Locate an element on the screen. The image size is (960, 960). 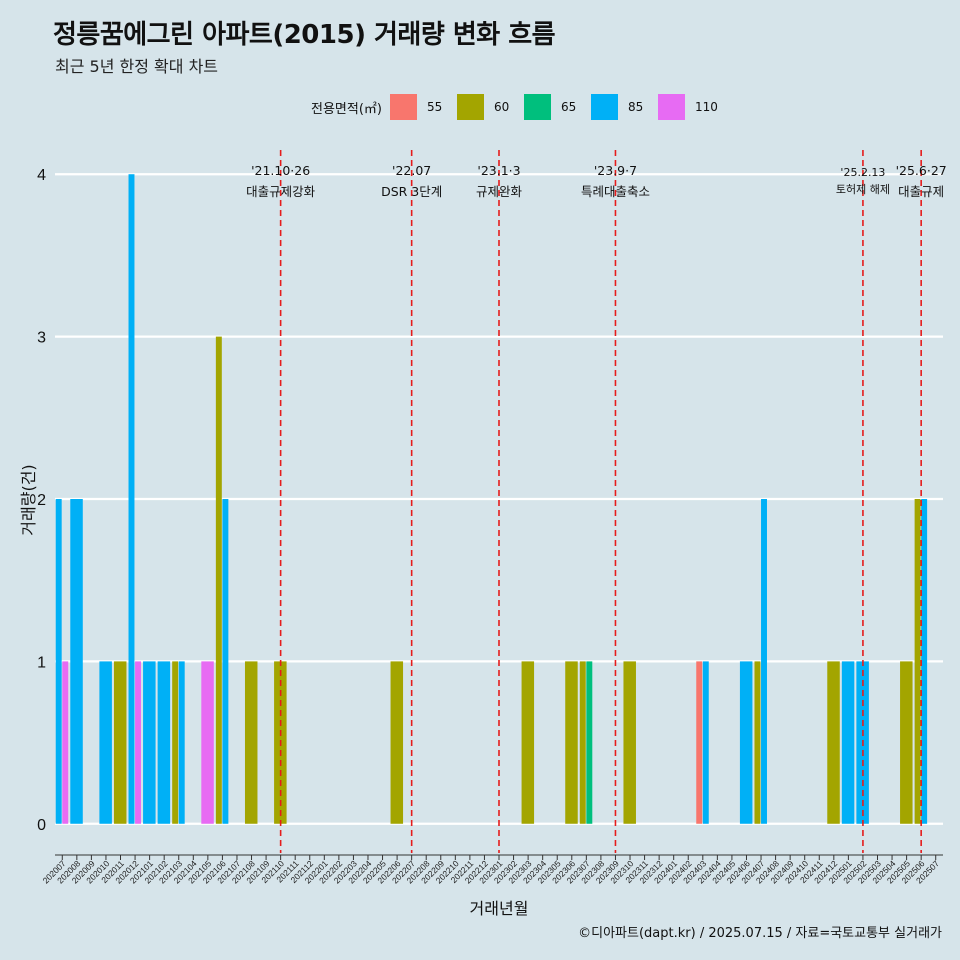
event-name-label: 규제완화 is located at coordinates (499, 191).